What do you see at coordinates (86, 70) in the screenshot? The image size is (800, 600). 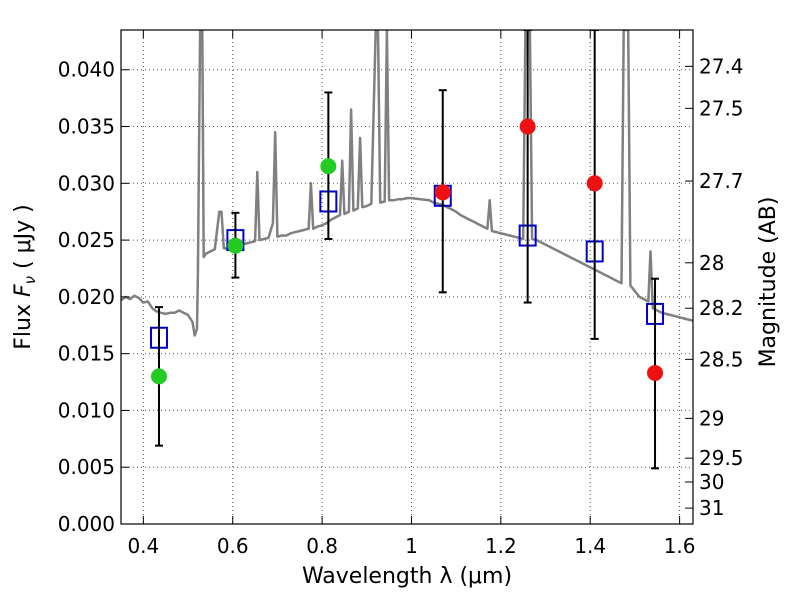 I see `y-tick-label: 0.040` at bounding box center [86, 70].